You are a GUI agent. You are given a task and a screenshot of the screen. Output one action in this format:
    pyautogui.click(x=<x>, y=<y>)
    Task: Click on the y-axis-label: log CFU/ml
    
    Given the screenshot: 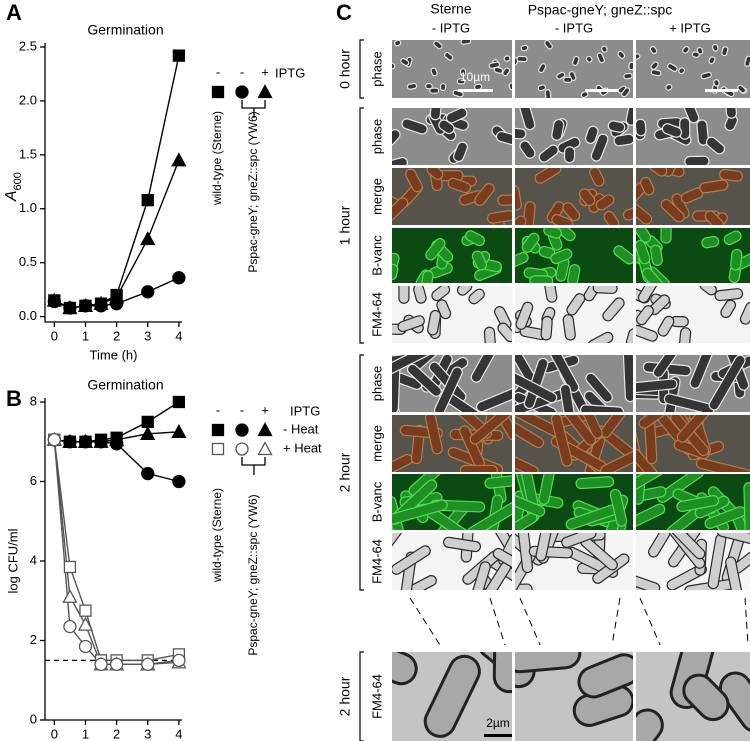 What is the action you would take?
    pyautogui.click(x=12, y=560)
    